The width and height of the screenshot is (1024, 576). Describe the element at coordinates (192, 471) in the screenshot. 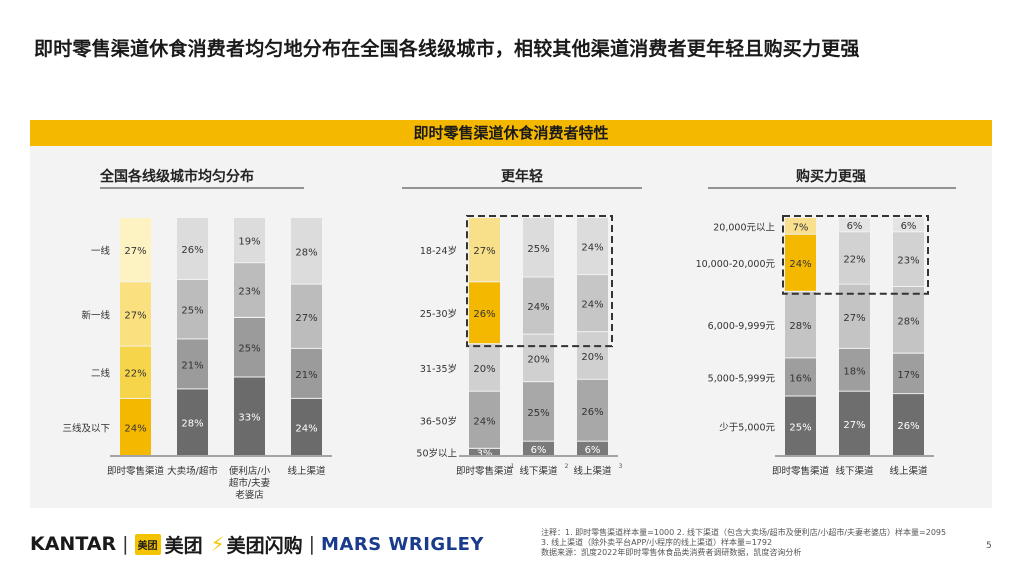

I see `category-label: 大卖场/超市` at that location.